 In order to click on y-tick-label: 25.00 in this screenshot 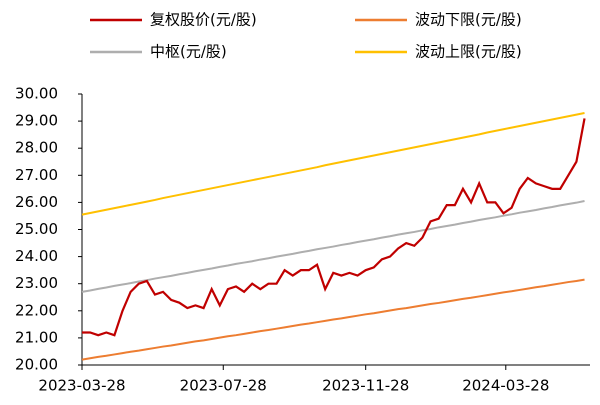, I will do `click(36, 229)`.